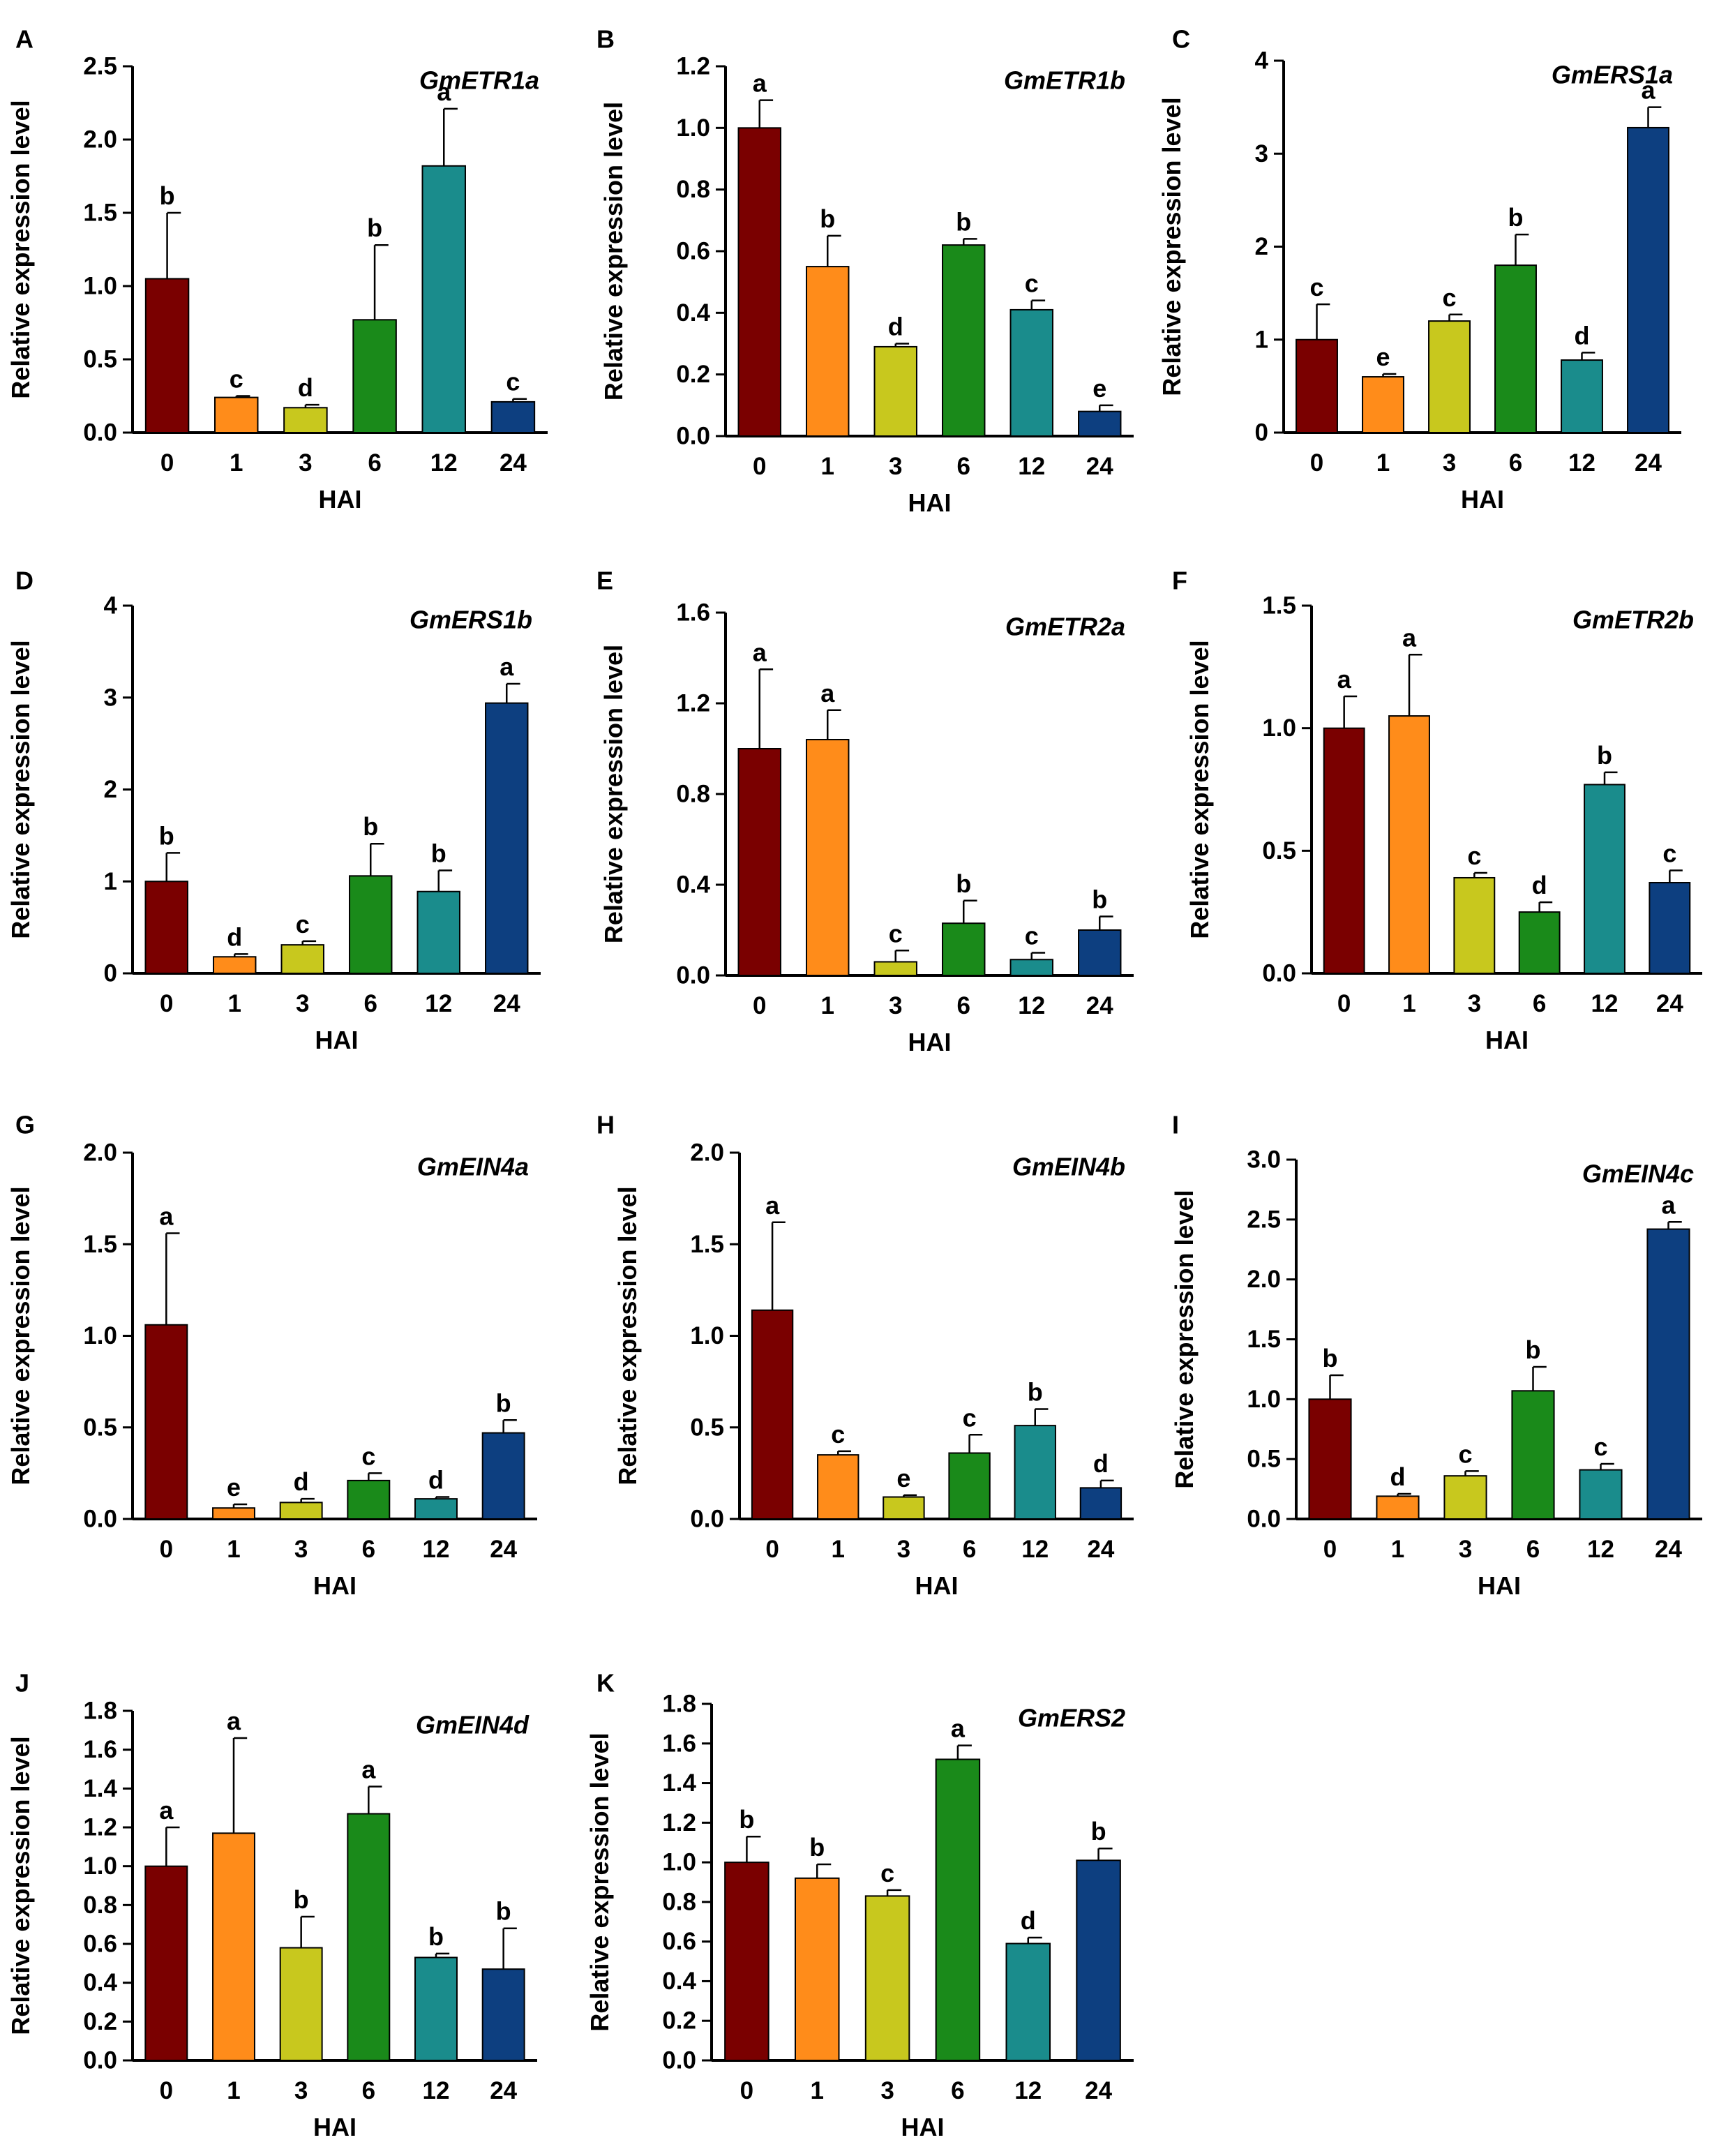 This screenshot has width=1712, height=2156. I want to click on y-axis-title: Relative expression level, so click(20, 789).